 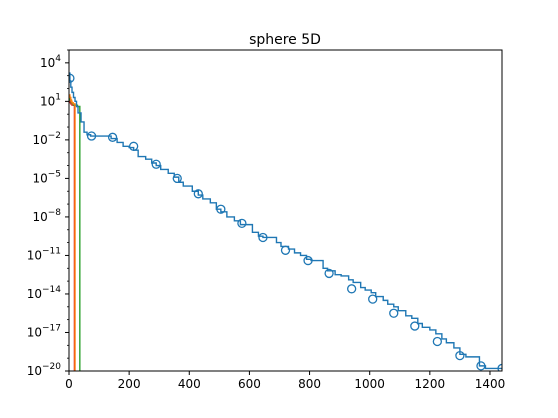 What do you see at coordinates (309, 384) in the screenshot?
I see `x-tick-label: 800` at bounding box center [309, 384].